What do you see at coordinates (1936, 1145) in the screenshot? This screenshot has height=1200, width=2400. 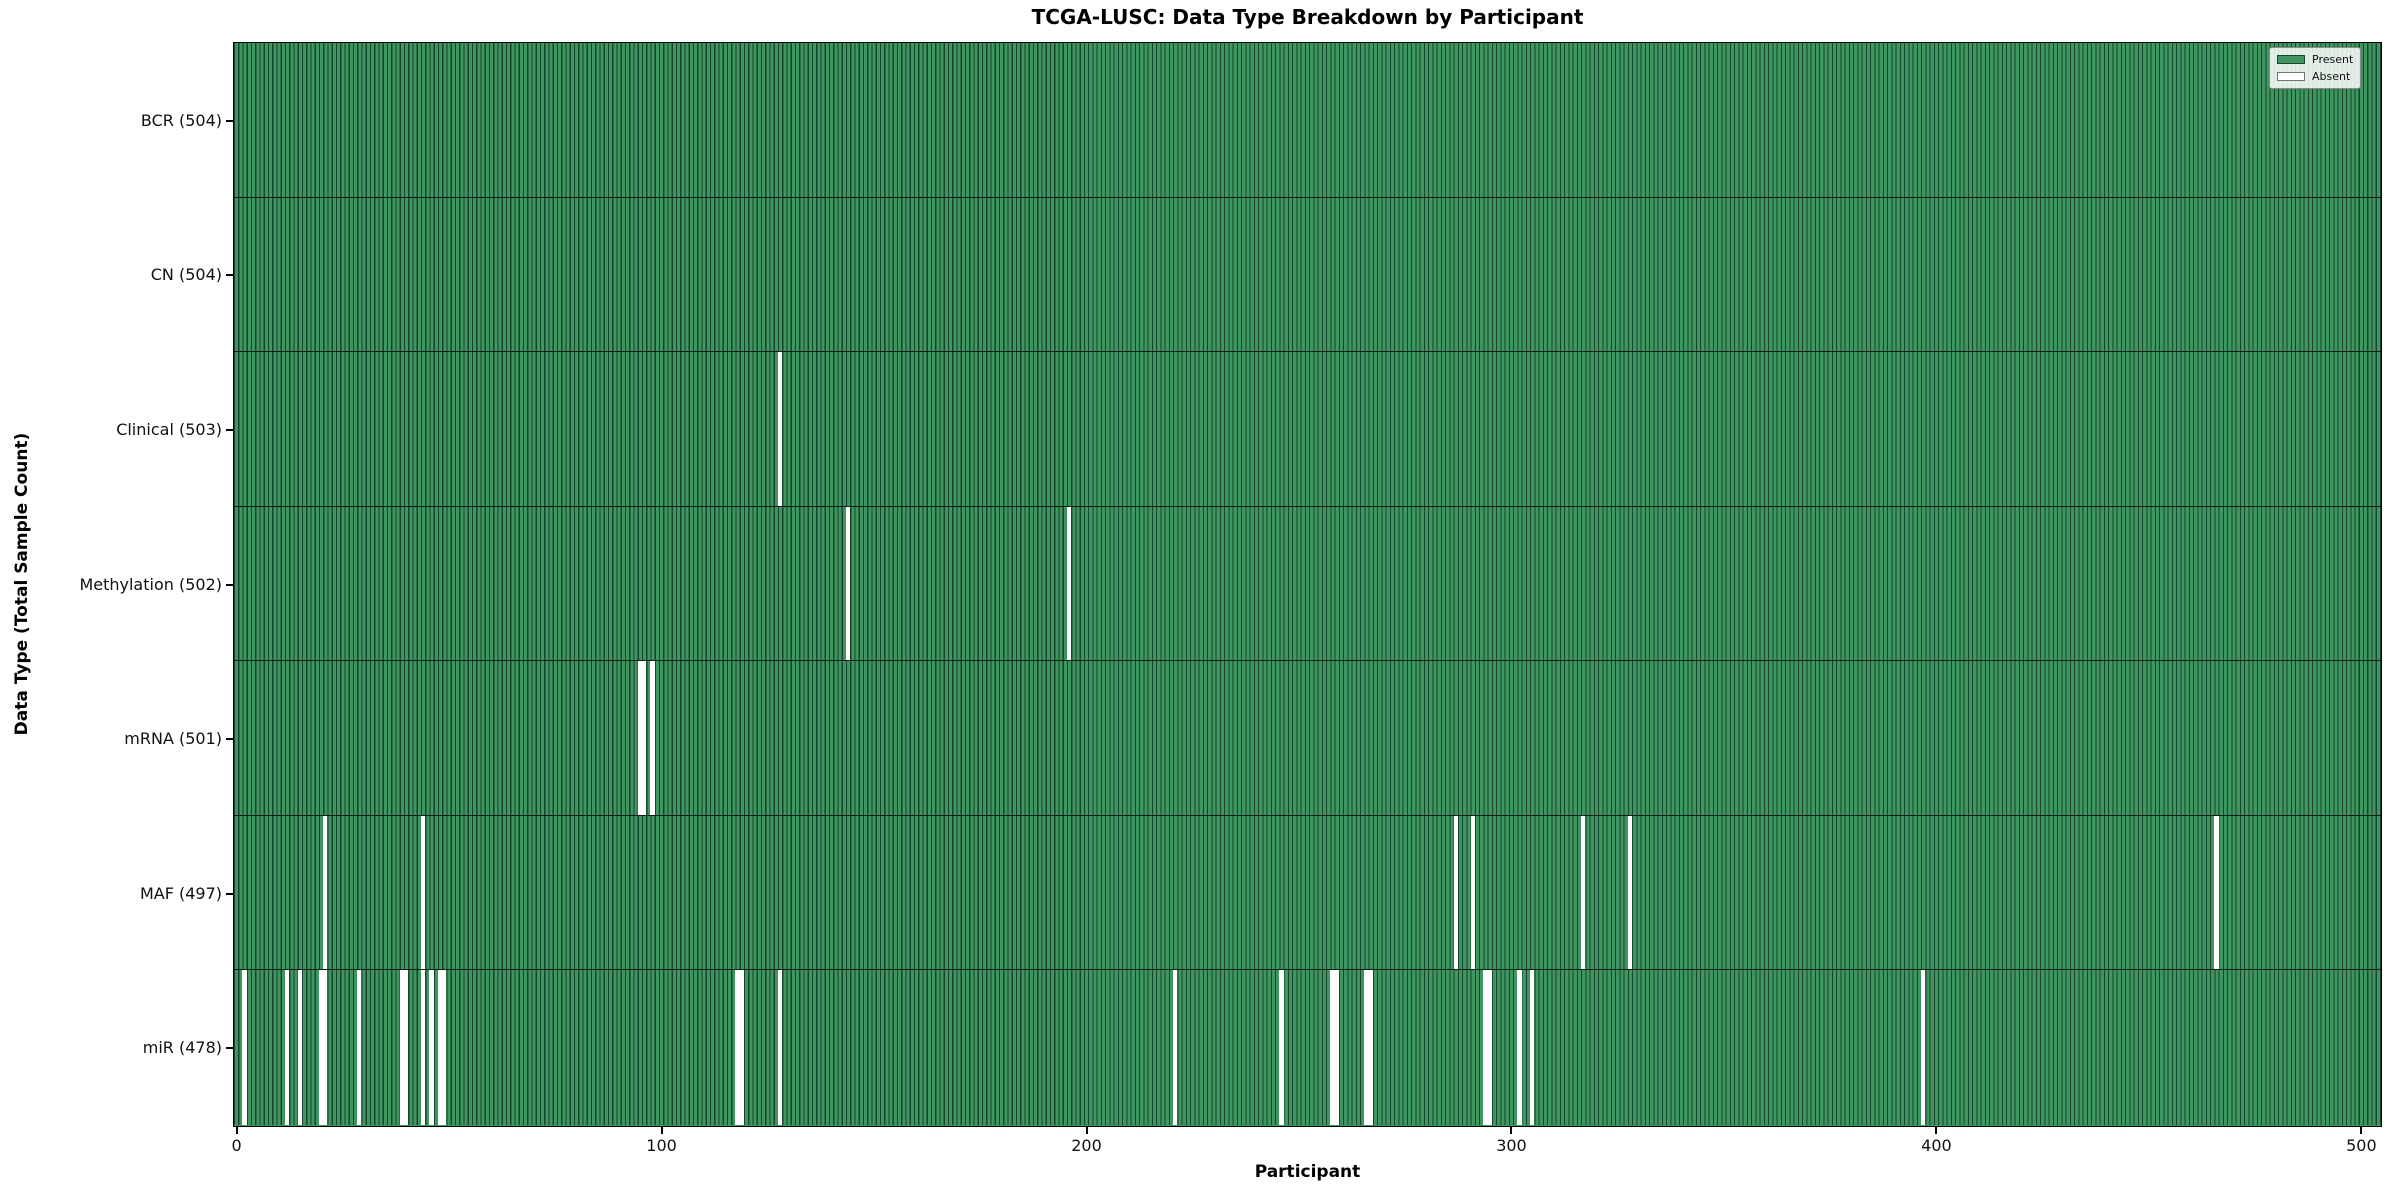 I see `x-tick-label: 400` at bounding box center [1936, 1145].